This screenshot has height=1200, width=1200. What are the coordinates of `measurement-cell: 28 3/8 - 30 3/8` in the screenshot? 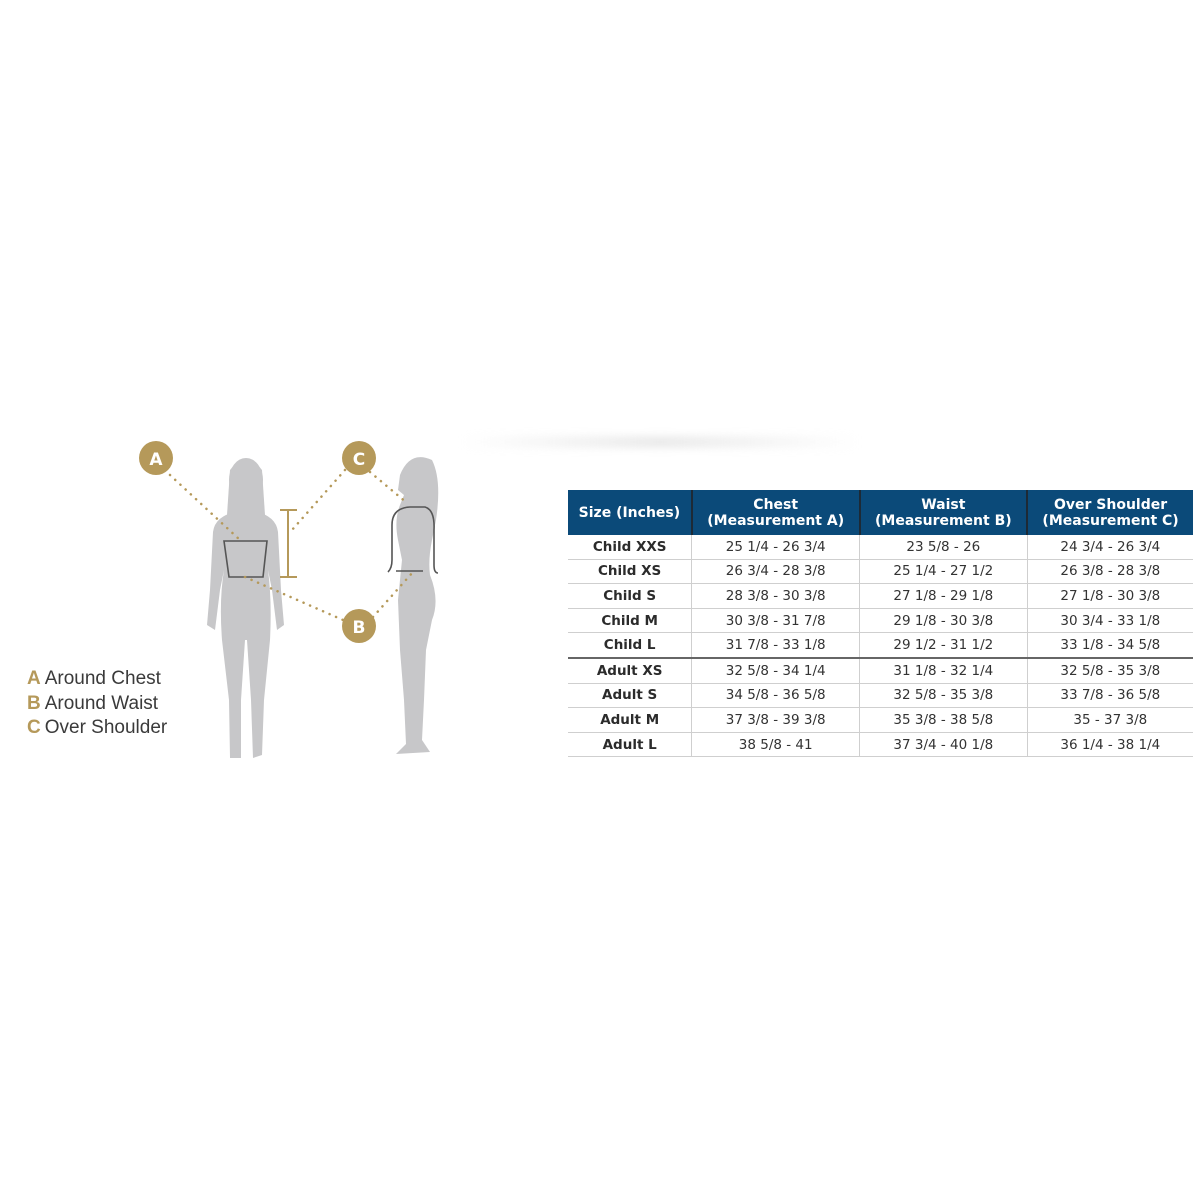 It's located at (775, 596).